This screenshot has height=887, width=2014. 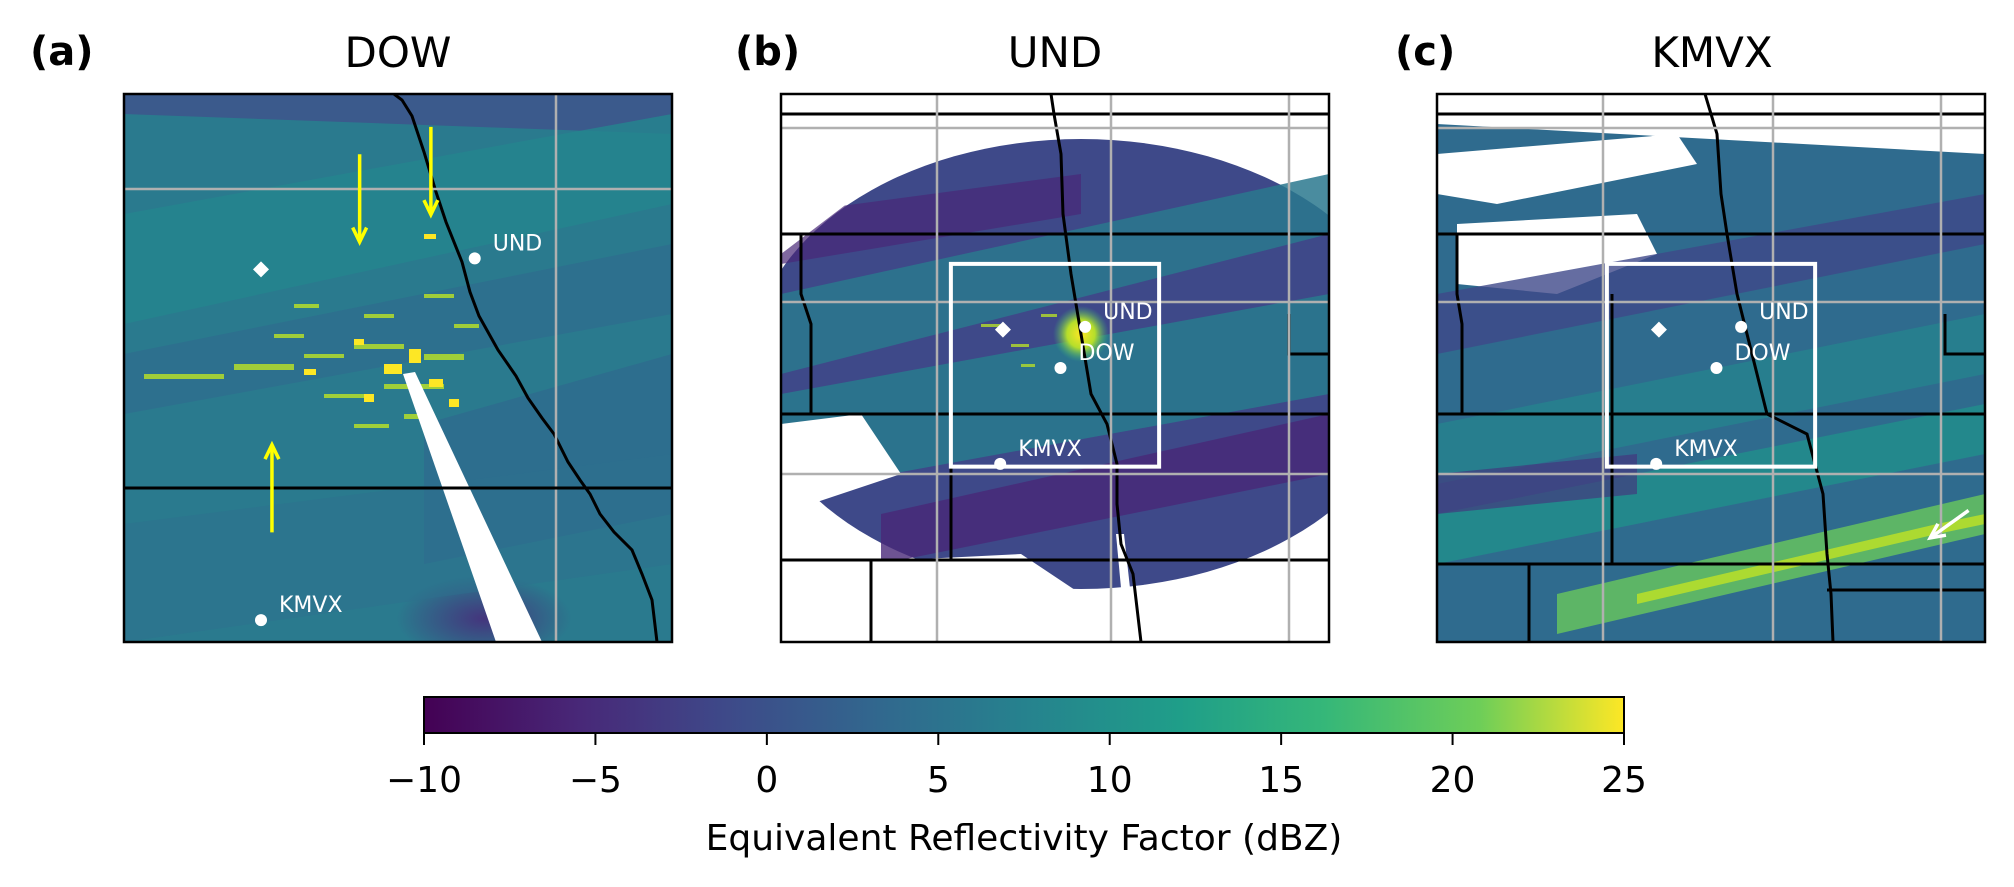 What do you see at coordinates (1281, 780) in the screenshot?
I see `colorbar-tick-label: 15` at bounding box center [1281, 780].